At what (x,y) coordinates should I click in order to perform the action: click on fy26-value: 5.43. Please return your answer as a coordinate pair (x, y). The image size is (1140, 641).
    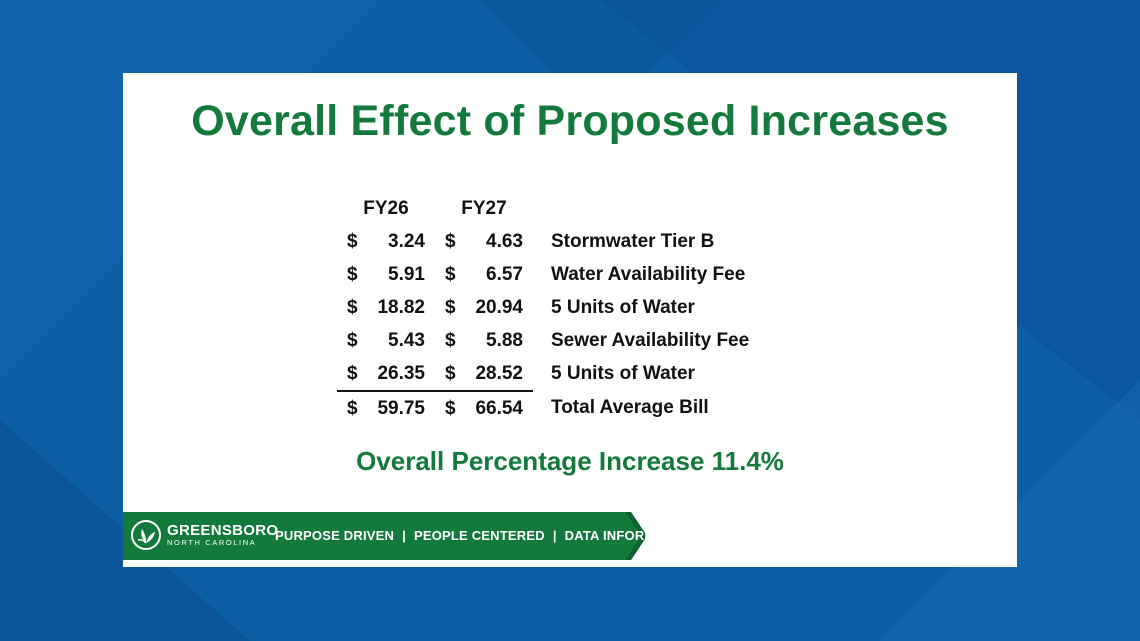
    Looking at the image, I should click on (406, 340).